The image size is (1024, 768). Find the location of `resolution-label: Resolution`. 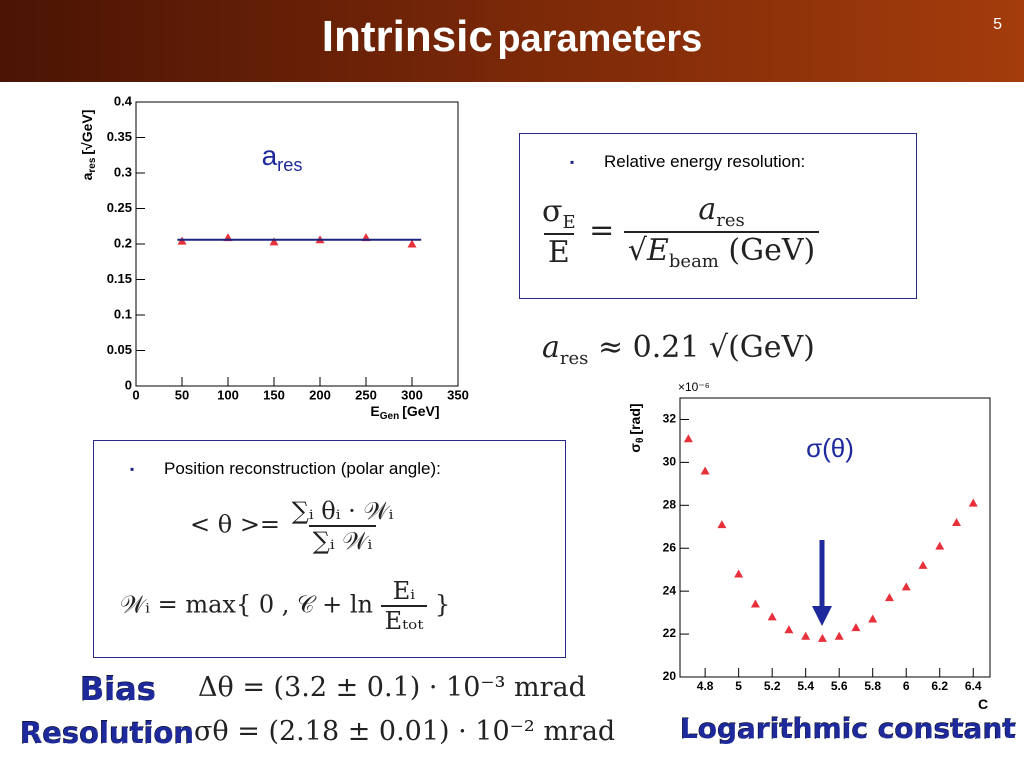

resolution-label: Resolution is located at coordinates (107, 733).